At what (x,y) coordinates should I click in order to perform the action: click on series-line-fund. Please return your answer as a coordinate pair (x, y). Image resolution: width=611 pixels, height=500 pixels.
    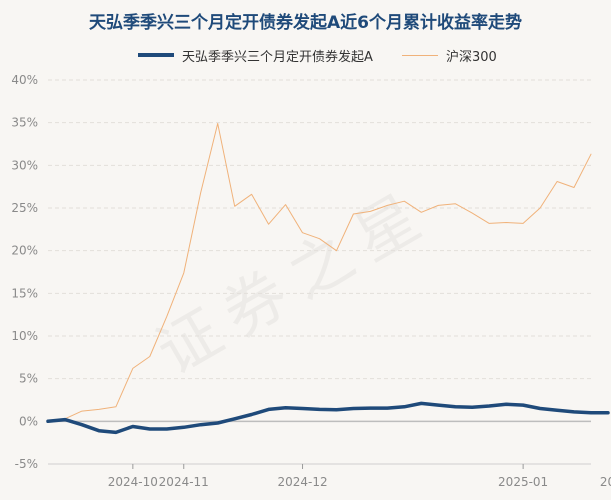
    Looking at the image, I should click on (328, 418).